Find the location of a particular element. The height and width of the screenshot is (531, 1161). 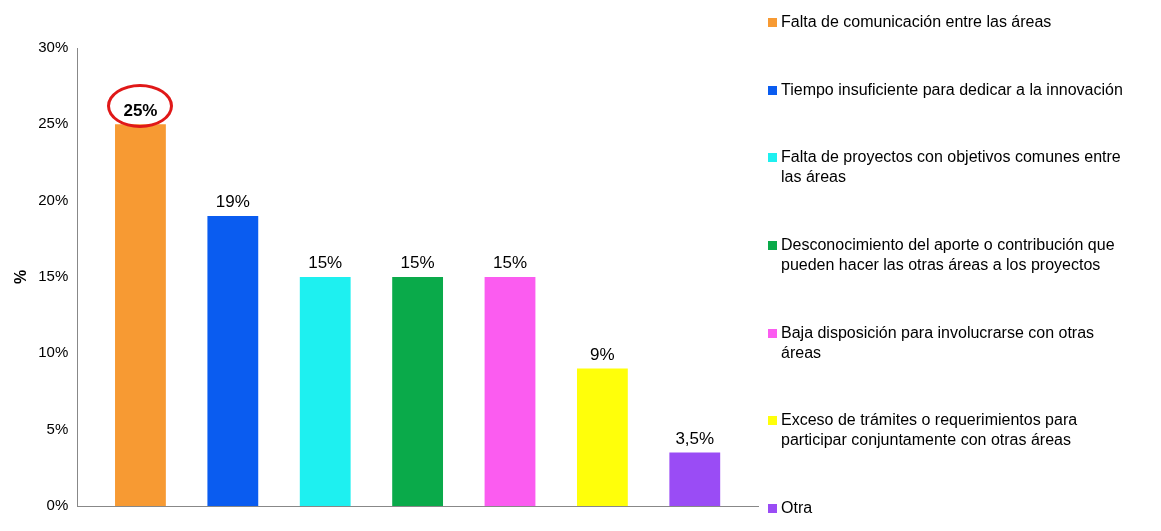

data-label: 9% is located at coordinates (602, 354).